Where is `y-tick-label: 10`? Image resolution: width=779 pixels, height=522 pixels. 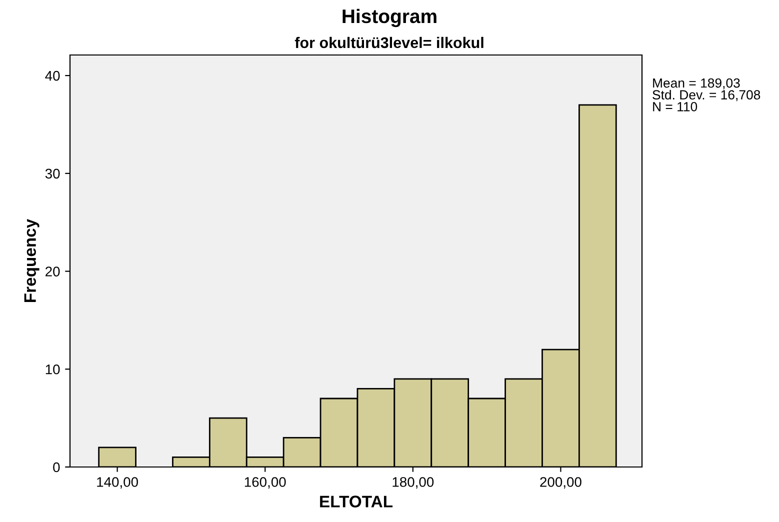
y-tick-label: 10 is located at coordinates (53, 369).